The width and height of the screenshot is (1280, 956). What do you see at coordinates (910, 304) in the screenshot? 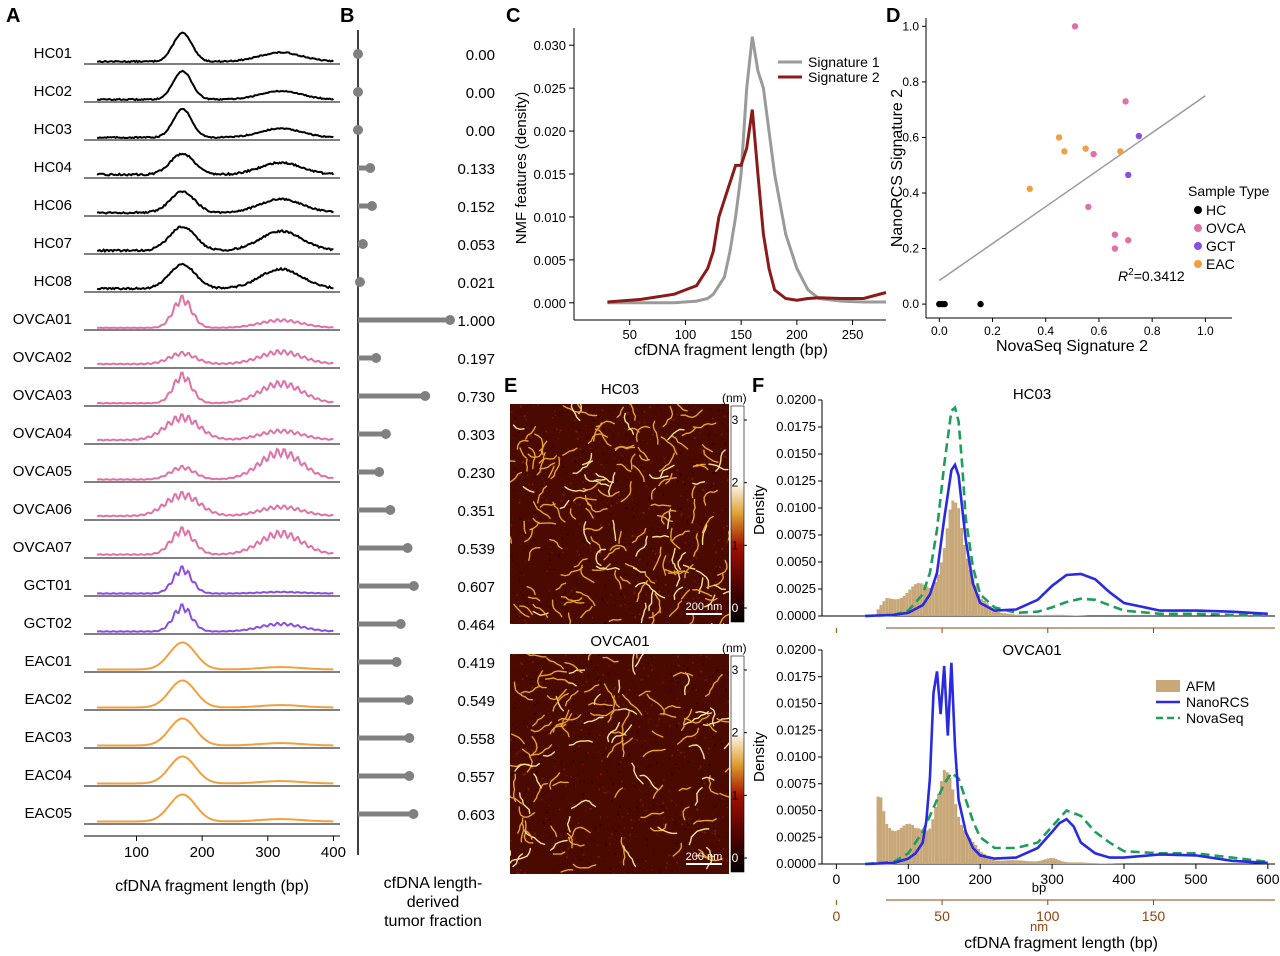
I see `panel-d-y-tick-label: 0.0` at bounding box center [910, 304].